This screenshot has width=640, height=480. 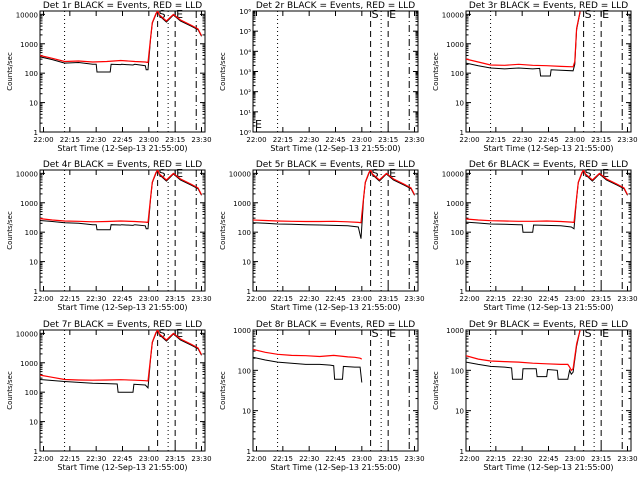 I want to click on panel-9-ytick-label: 100, so click(x=457, y=371).